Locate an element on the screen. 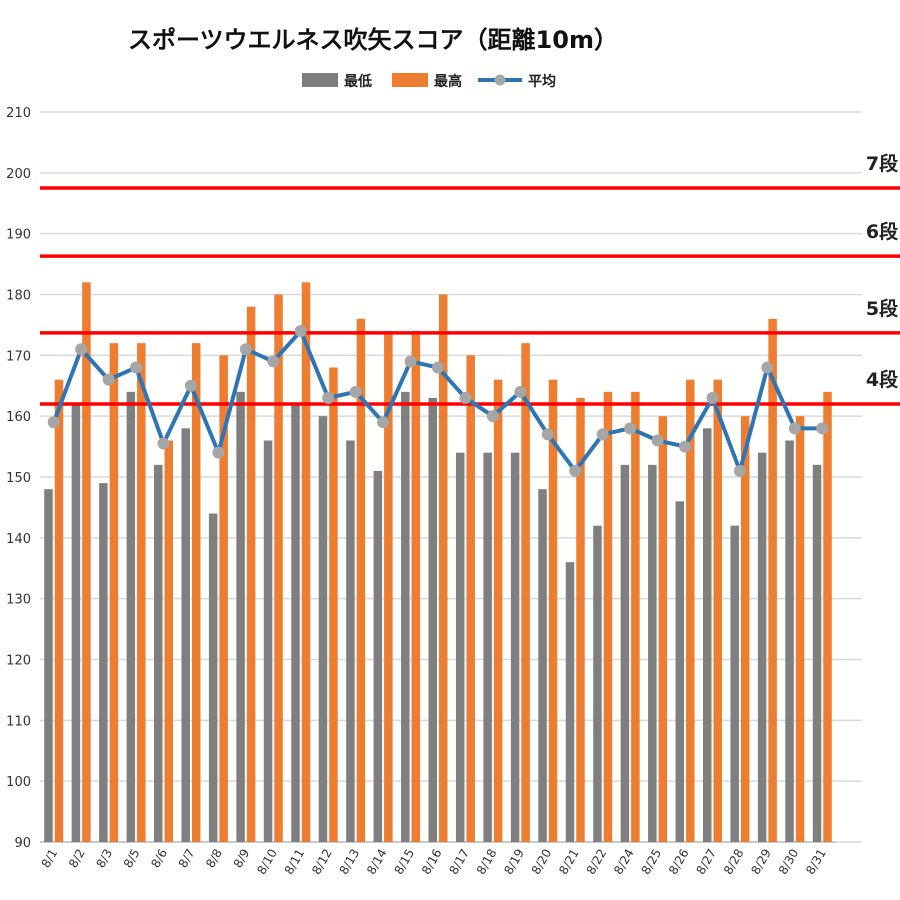  avg-point-8/26 is located at coordinates (685, 446).